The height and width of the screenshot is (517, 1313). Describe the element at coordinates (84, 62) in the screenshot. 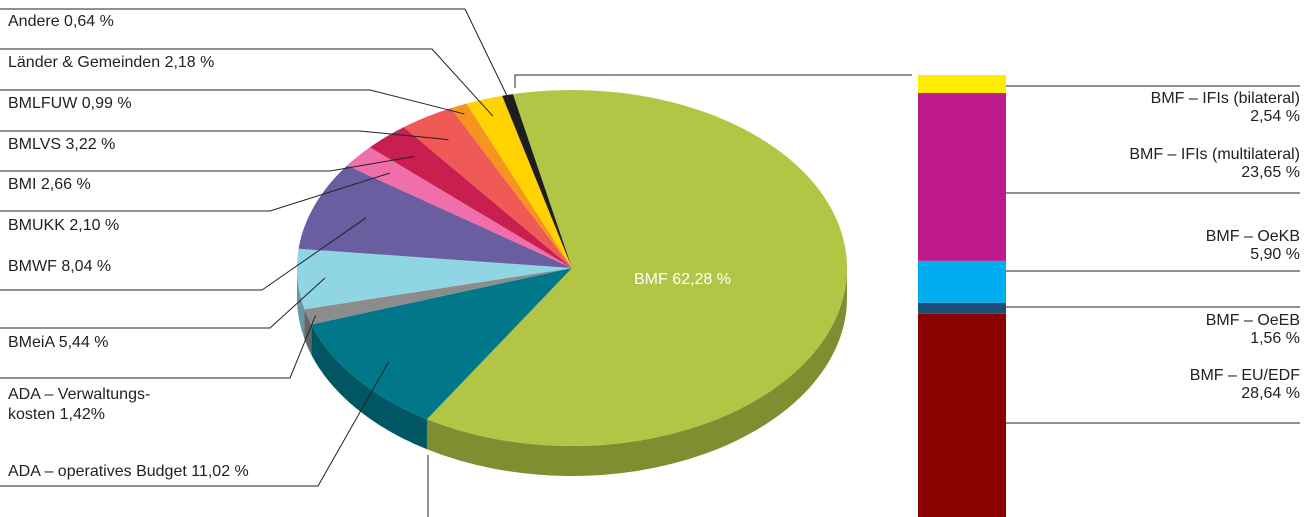

I see `category: Länder & Gemeinden` at that location.